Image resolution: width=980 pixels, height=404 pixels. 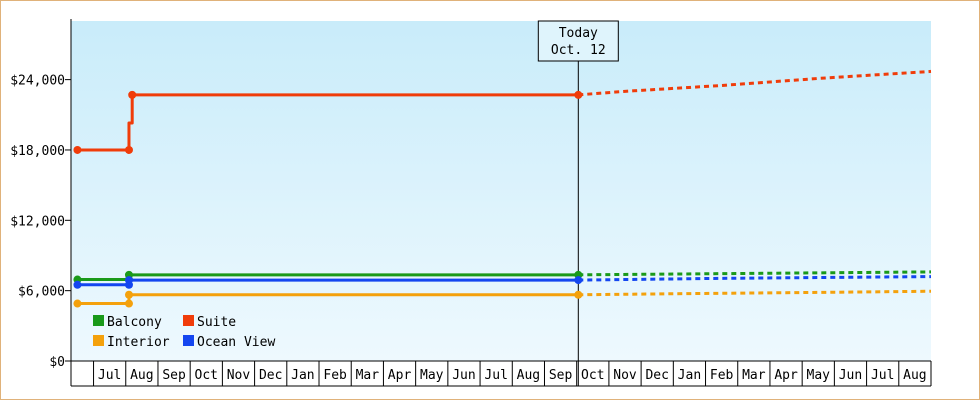 I want to click on balcony-legend-swatch, so click(x=98, y=320).